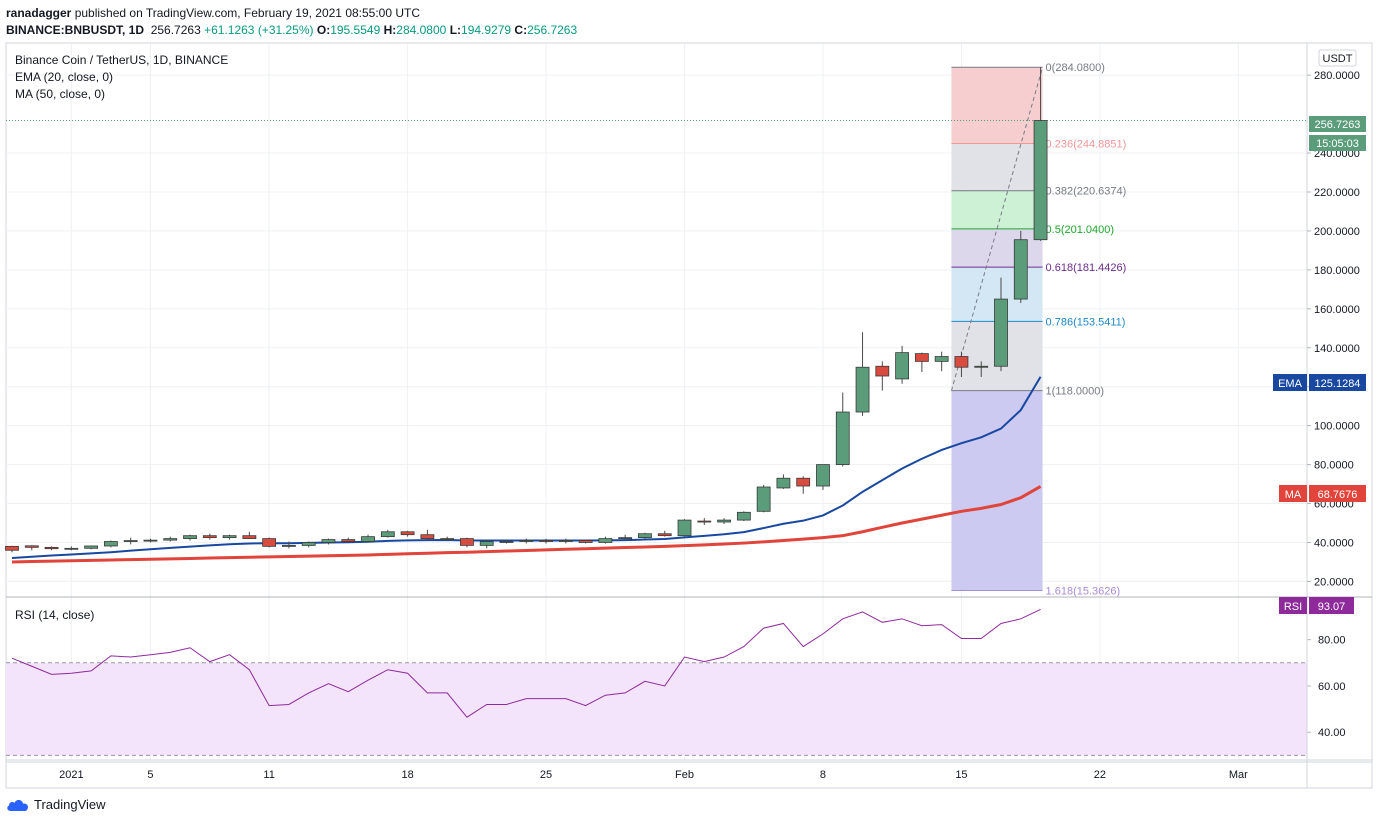 Image resolution: width=1376 pixels, height=824 pixels. I want to click on time-tick-label: 2021, so click(71, 775).